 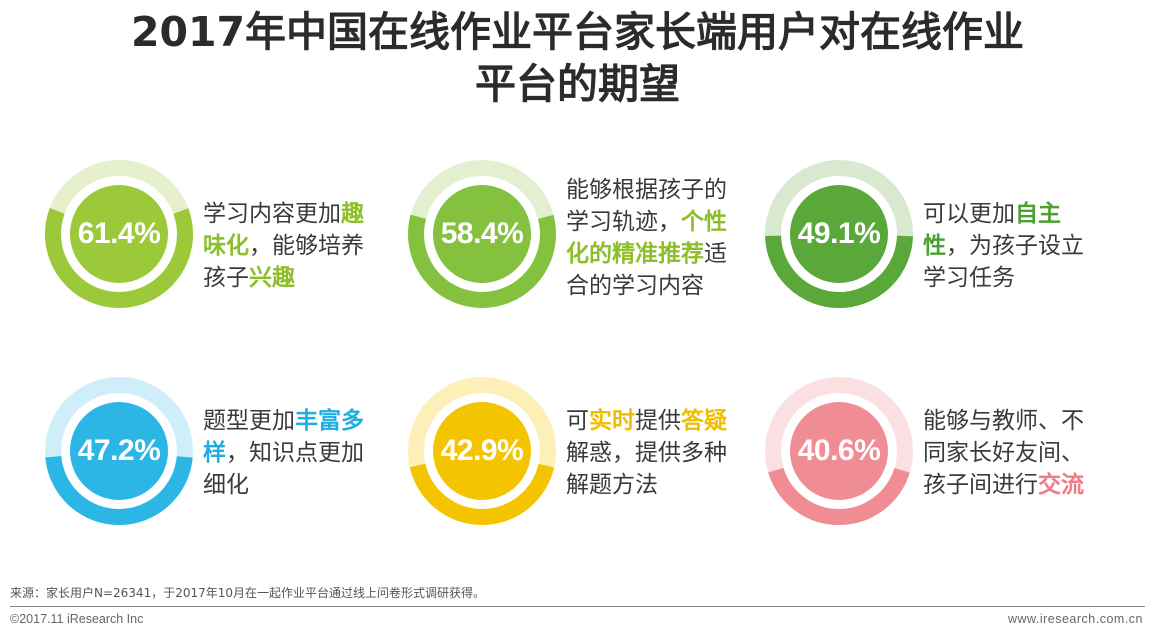 What do you see at coordinates (1061, 485) in the screenshot?
I see `highlight-text: 交流` at bounding box center [1061, 485].